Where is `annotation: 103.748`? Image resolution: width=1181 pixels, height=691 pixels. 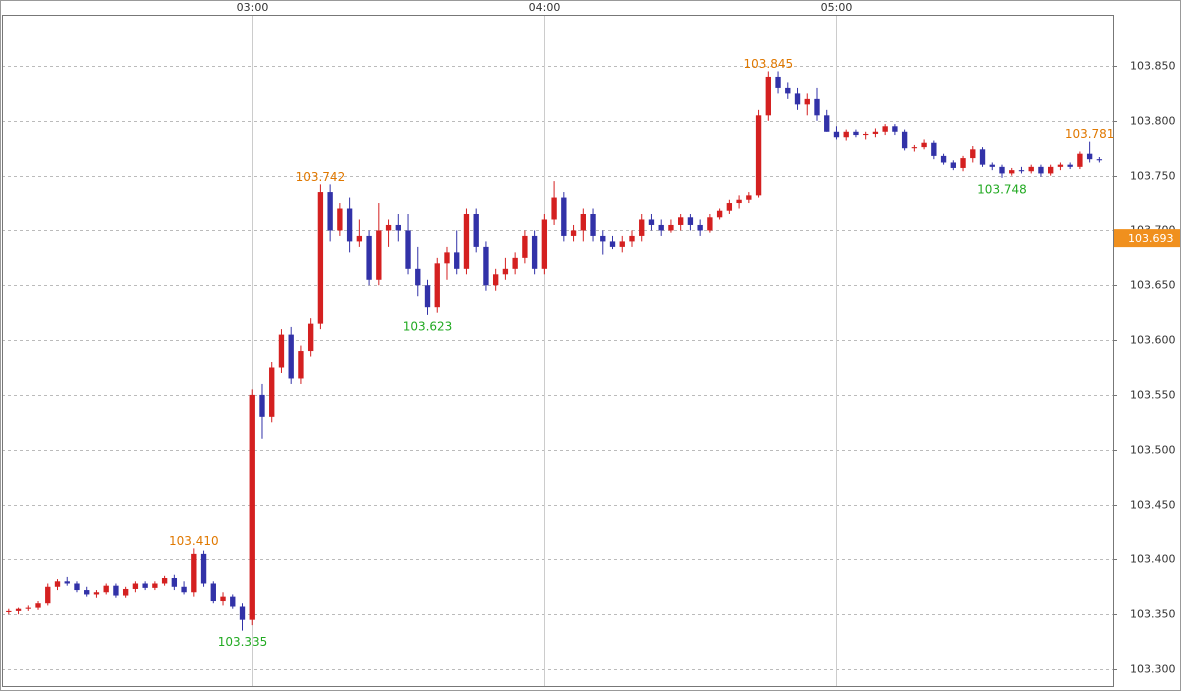
annotation: 103.748 is located at coordinates (1002, 189).